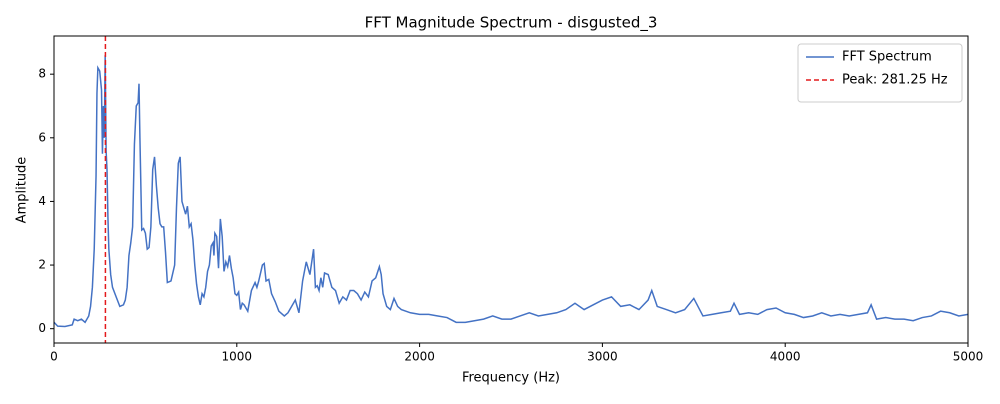 The width and height of the screenshot is (1000, 404). What do you see at coordinates (237, 357) in the screenshot?
I see `x-tick-label: 1000` at bounding box center [237, 357].